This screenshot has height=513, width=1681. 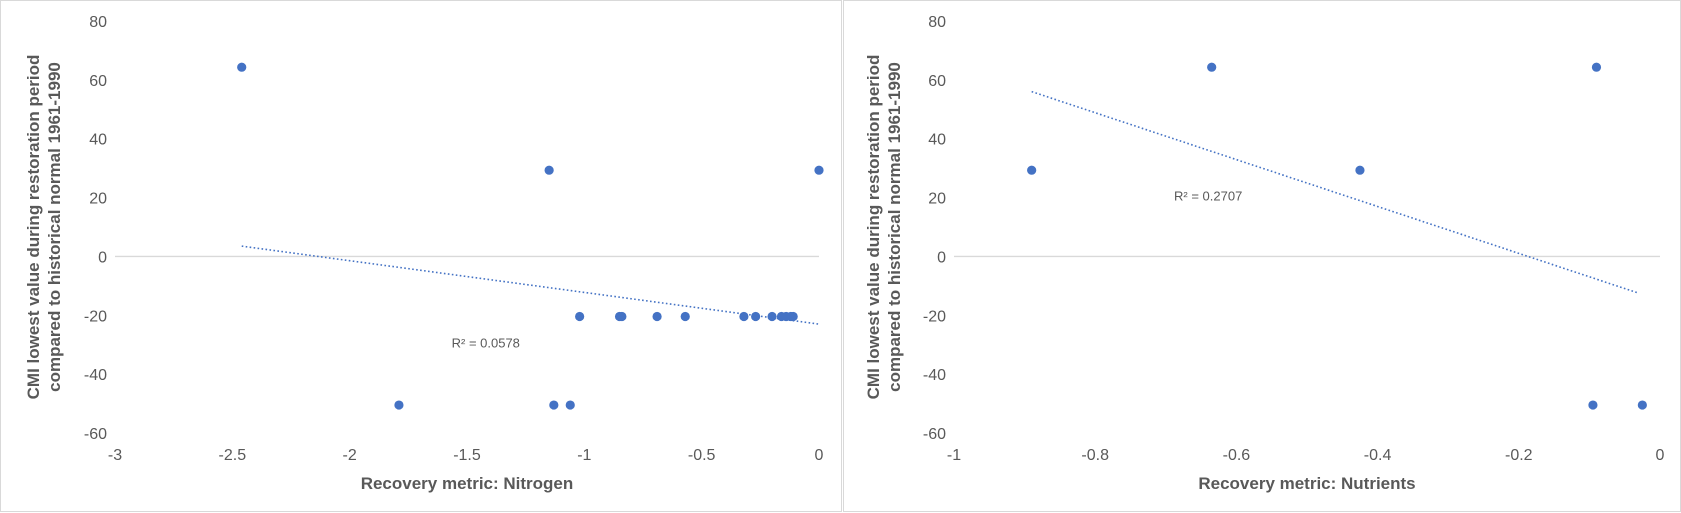 I want to click on x-tick-label: -3, so click(x=115, y=455).